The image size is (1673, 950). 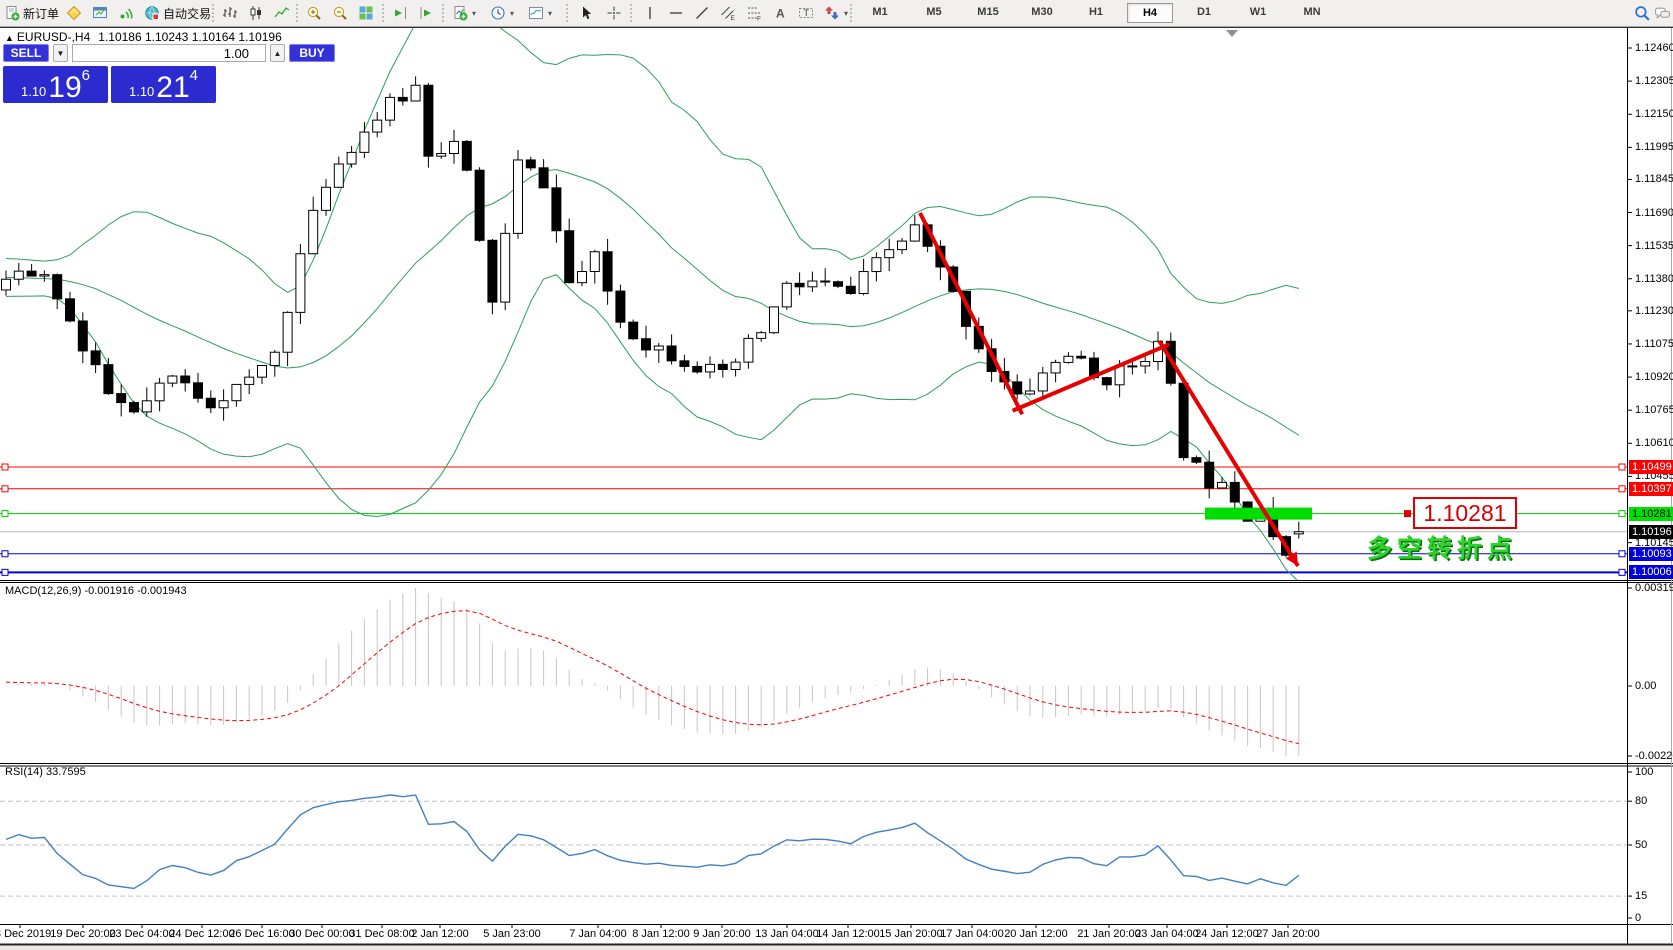 I want to click on signals-button, so click(x=126, y=13).